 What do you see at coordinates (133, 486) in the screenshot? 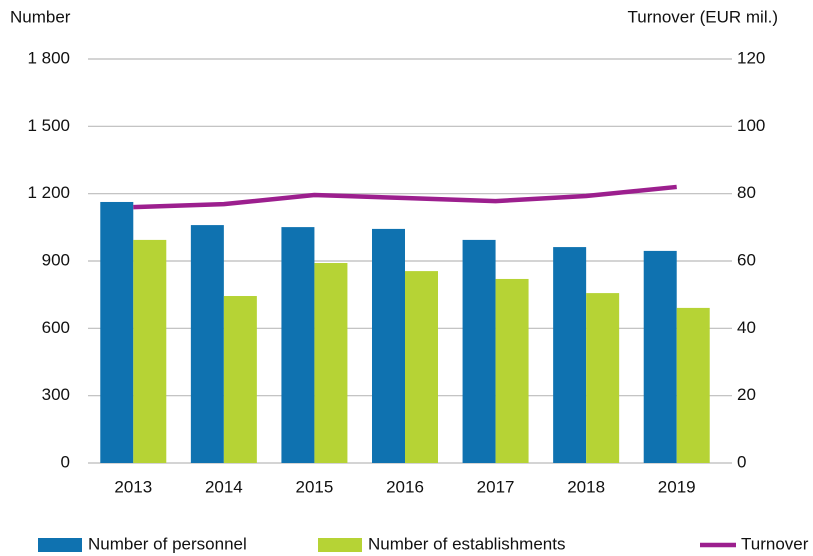
I see `x-tick-label: 2013` at bounding box center [133, 486].